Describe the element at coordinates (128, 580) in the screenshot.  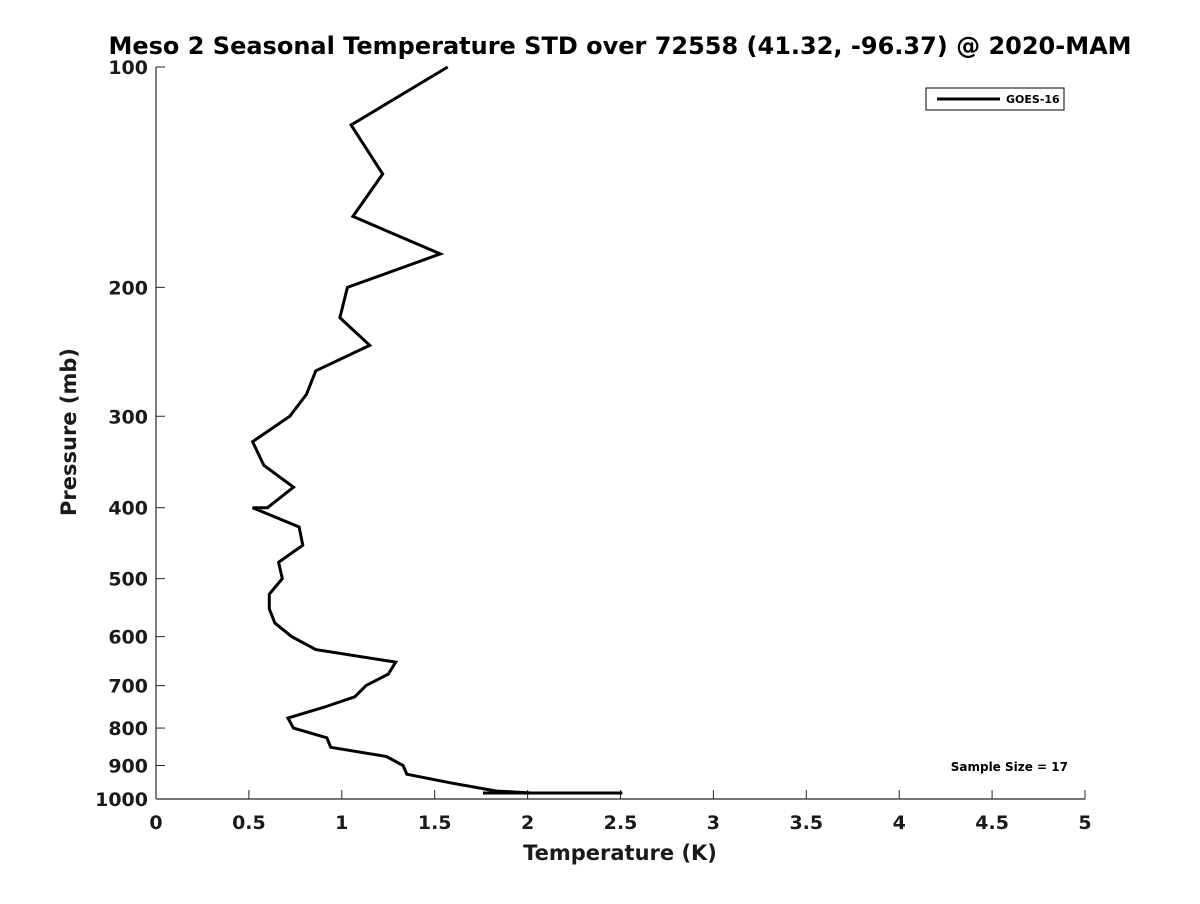
I see `y-tick-label: 500` at that location.